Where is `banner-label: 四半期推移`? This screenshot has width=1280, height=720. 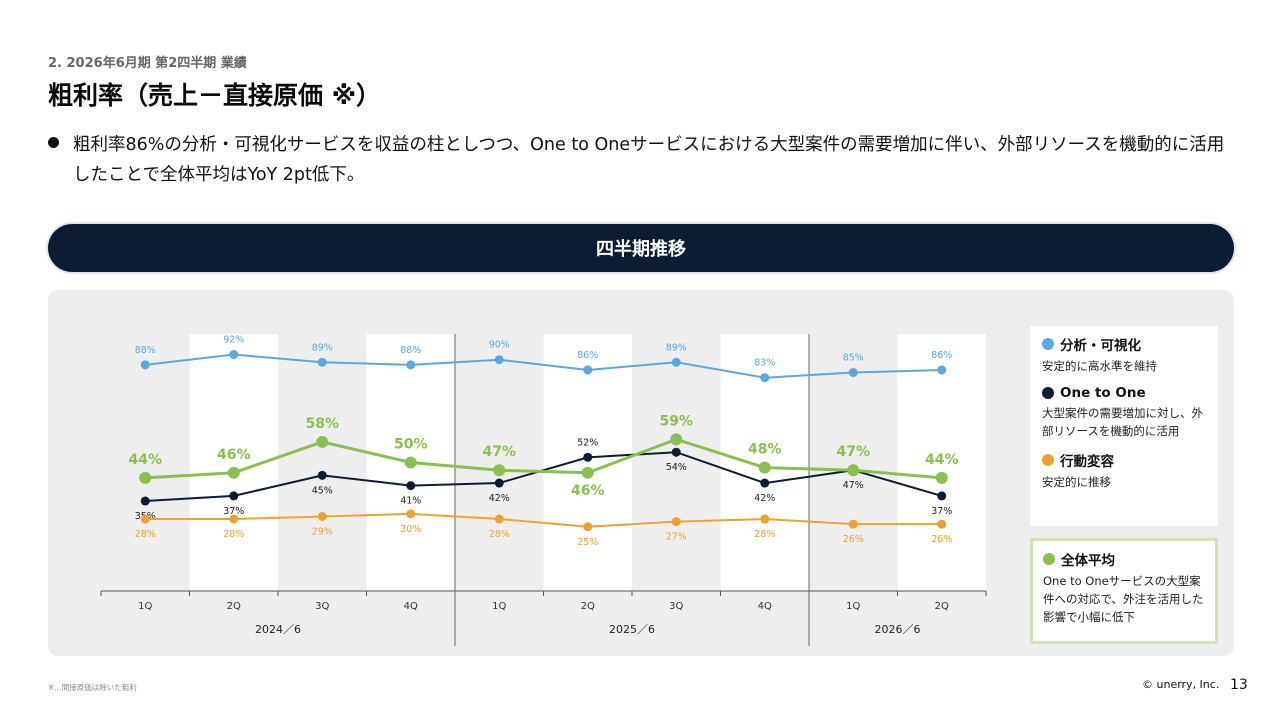 banner-label: 四半期推移 is located at coordinates (641, 249).